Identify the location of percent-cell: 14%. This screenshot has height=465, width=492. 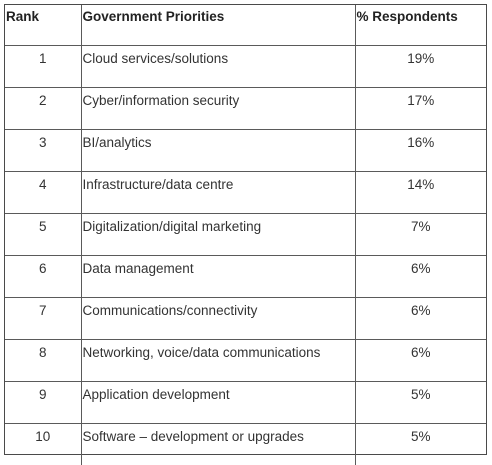
(420, 193).